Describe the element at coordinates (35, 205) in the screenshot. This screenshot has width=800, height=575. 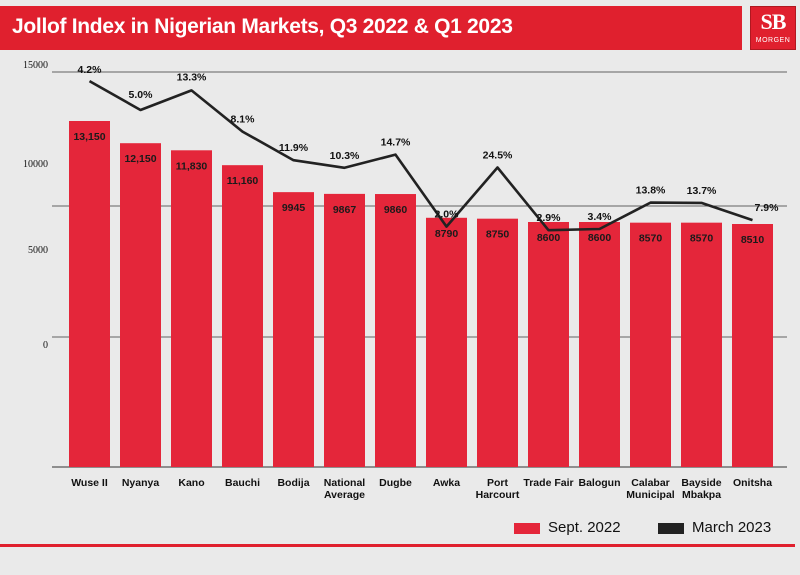
I see `y-axis-tick-labels: 15000 10000 5000 0` at that location.